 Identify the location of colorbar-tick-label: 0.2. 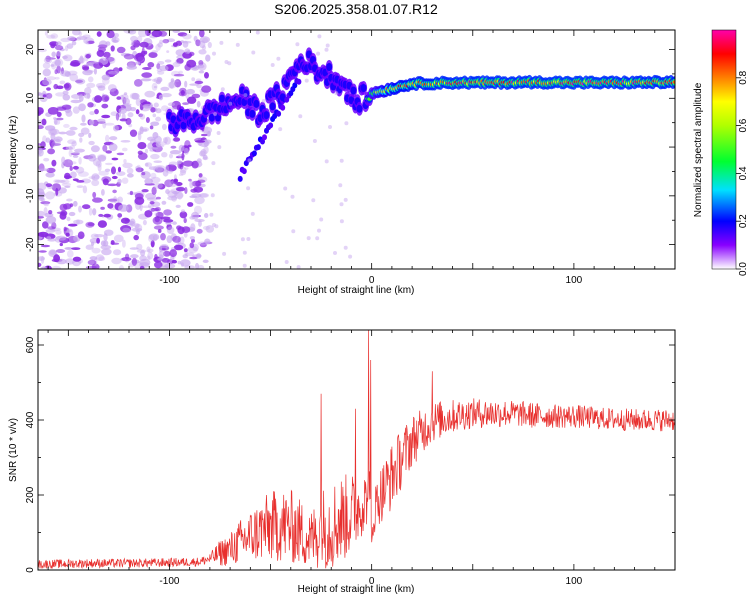
(743, 221).